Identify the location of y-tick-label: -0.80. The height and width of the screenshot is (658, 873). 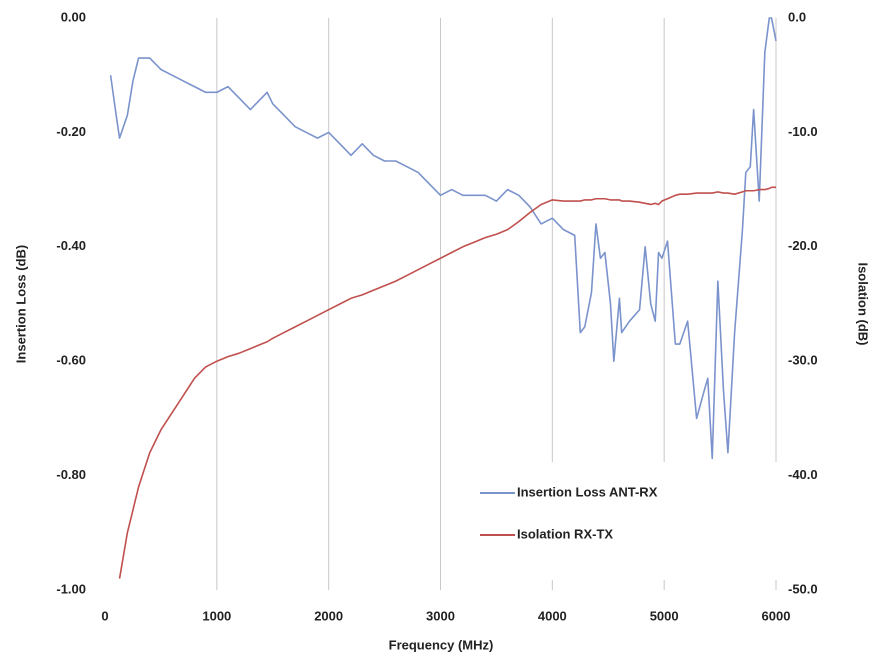
(71, 474).